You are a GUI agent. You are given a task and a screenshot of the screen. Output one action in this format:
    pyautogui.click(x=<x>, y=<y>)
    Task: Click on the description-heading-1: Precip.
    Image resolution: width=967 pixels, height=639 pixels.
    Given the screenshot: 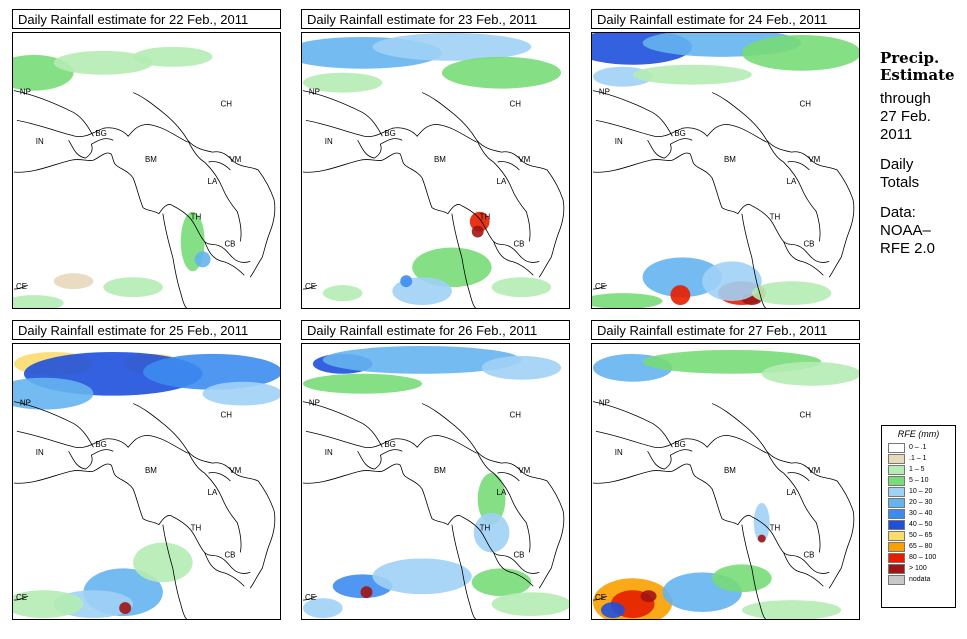 What is the action you would take?
    pyautogui.click(x=910, y=58)
    